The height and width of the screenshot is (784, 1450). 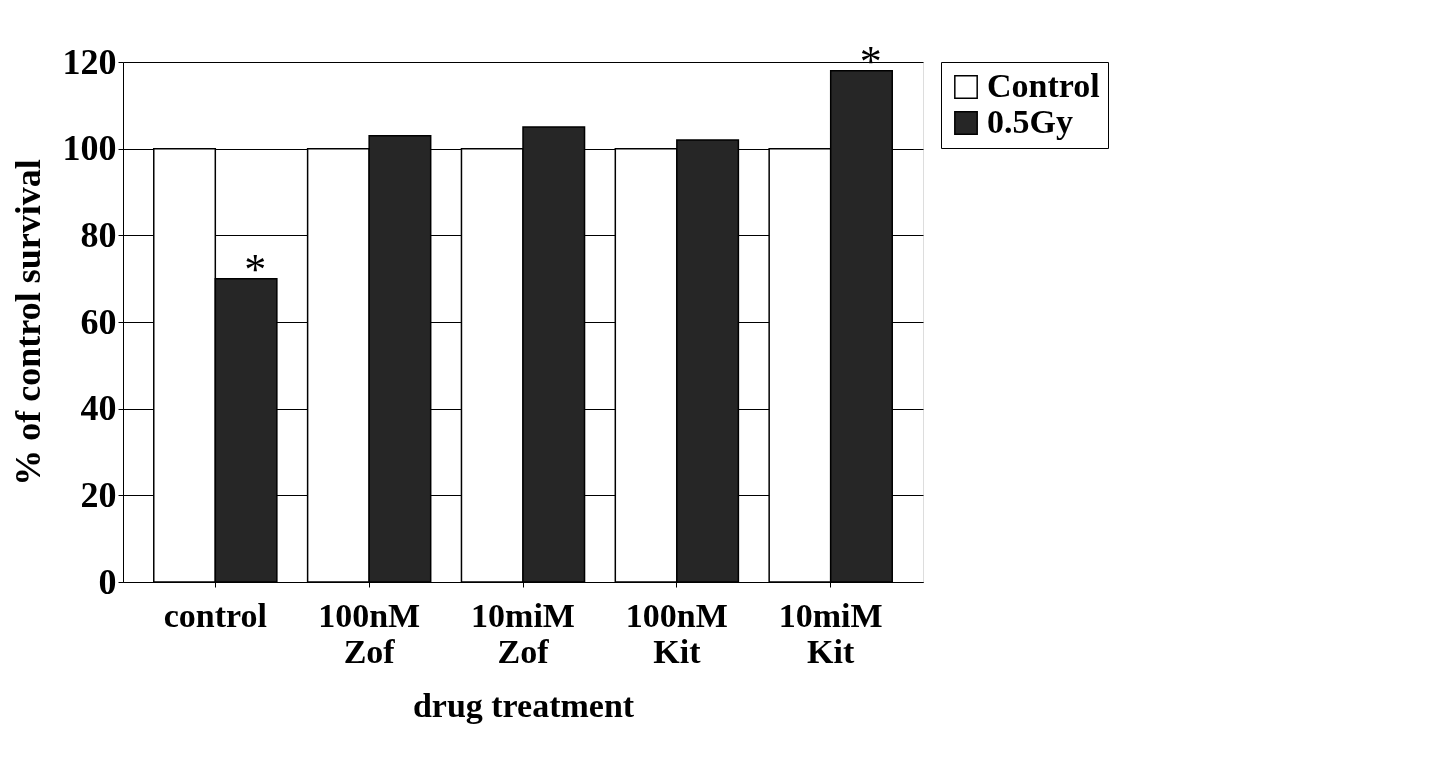 What do you see at coordinates (107, 581) in the screenshot?
I see `y-tick-label: 0` at bounding box center [107, 581].